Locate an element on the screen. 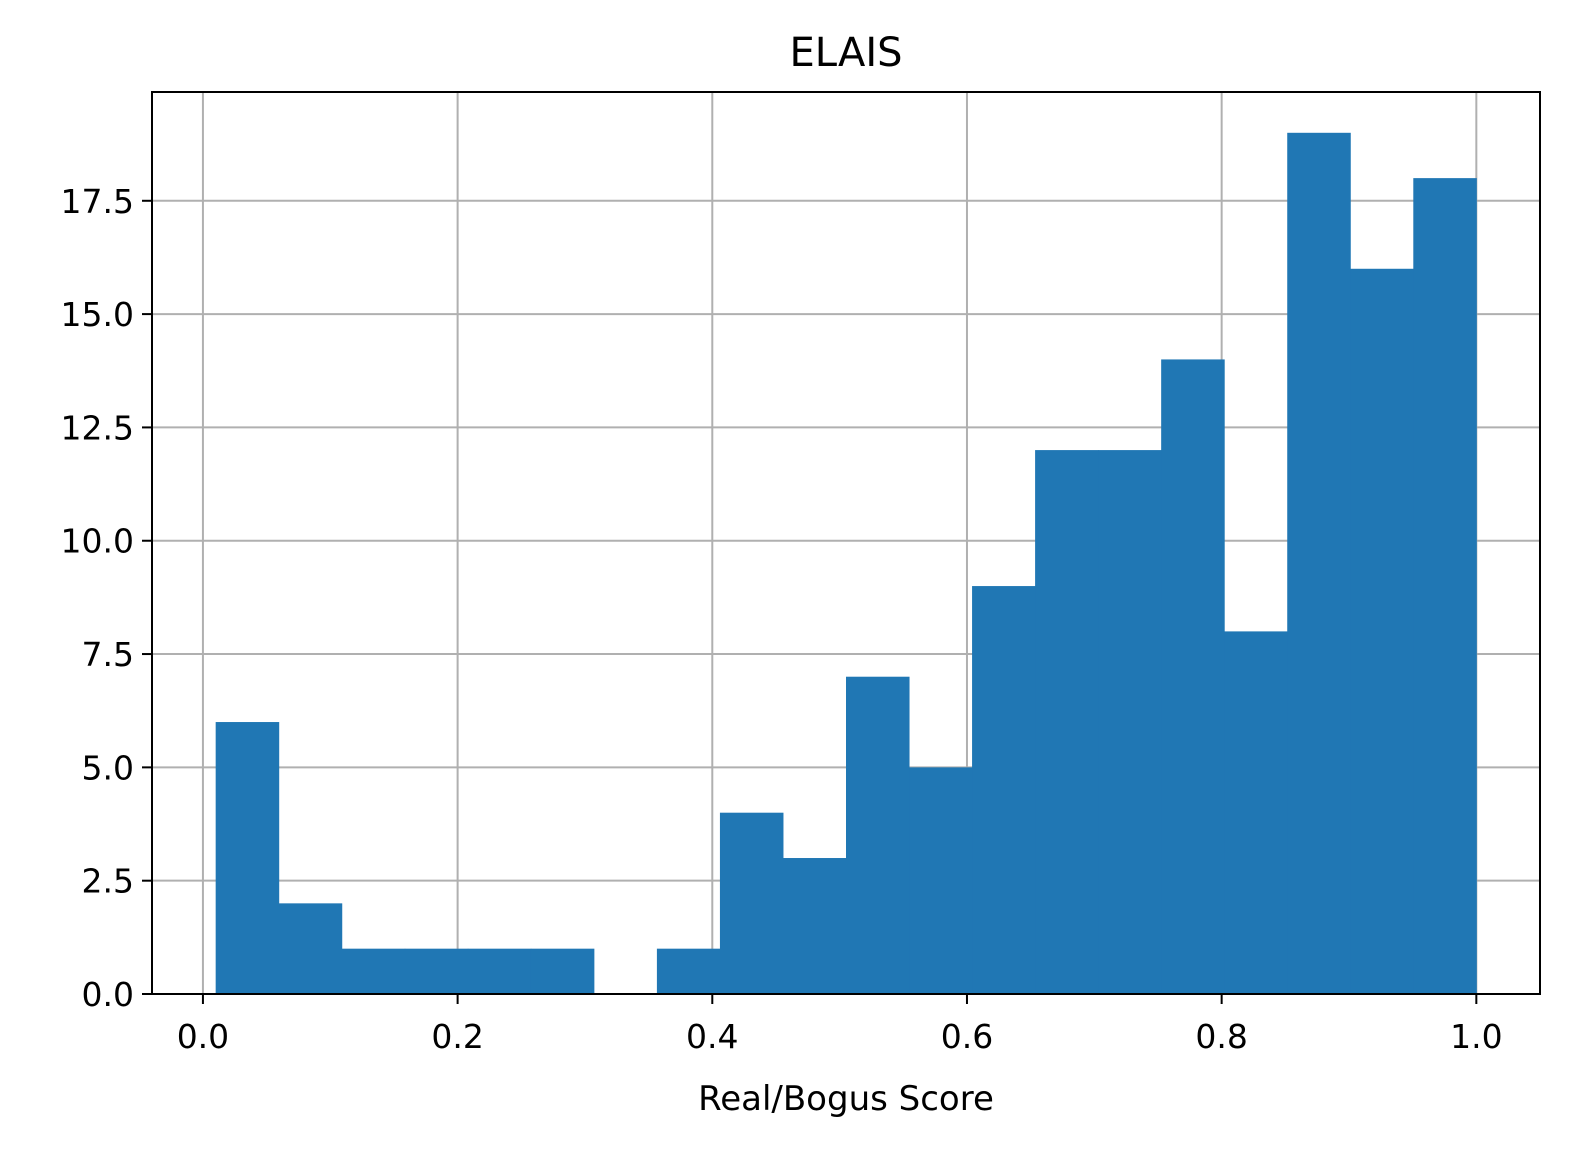 The height and width of the screenshot is (1154, 1576). y-tick-label-5: 12.5 is located at coordinates (97, 427).